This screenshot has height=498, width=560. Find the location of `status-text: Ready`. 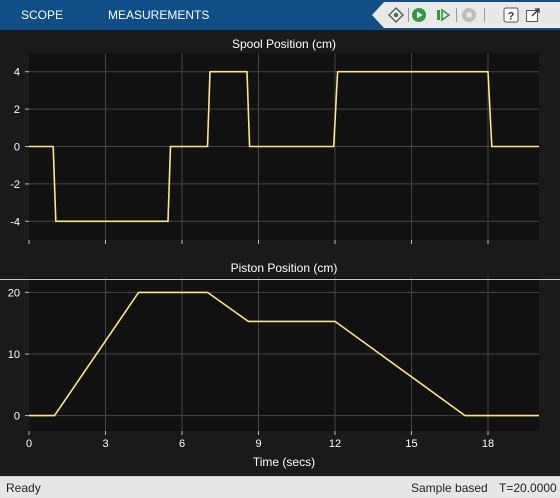

status-text: Ready is located at coordinates (23, 488).